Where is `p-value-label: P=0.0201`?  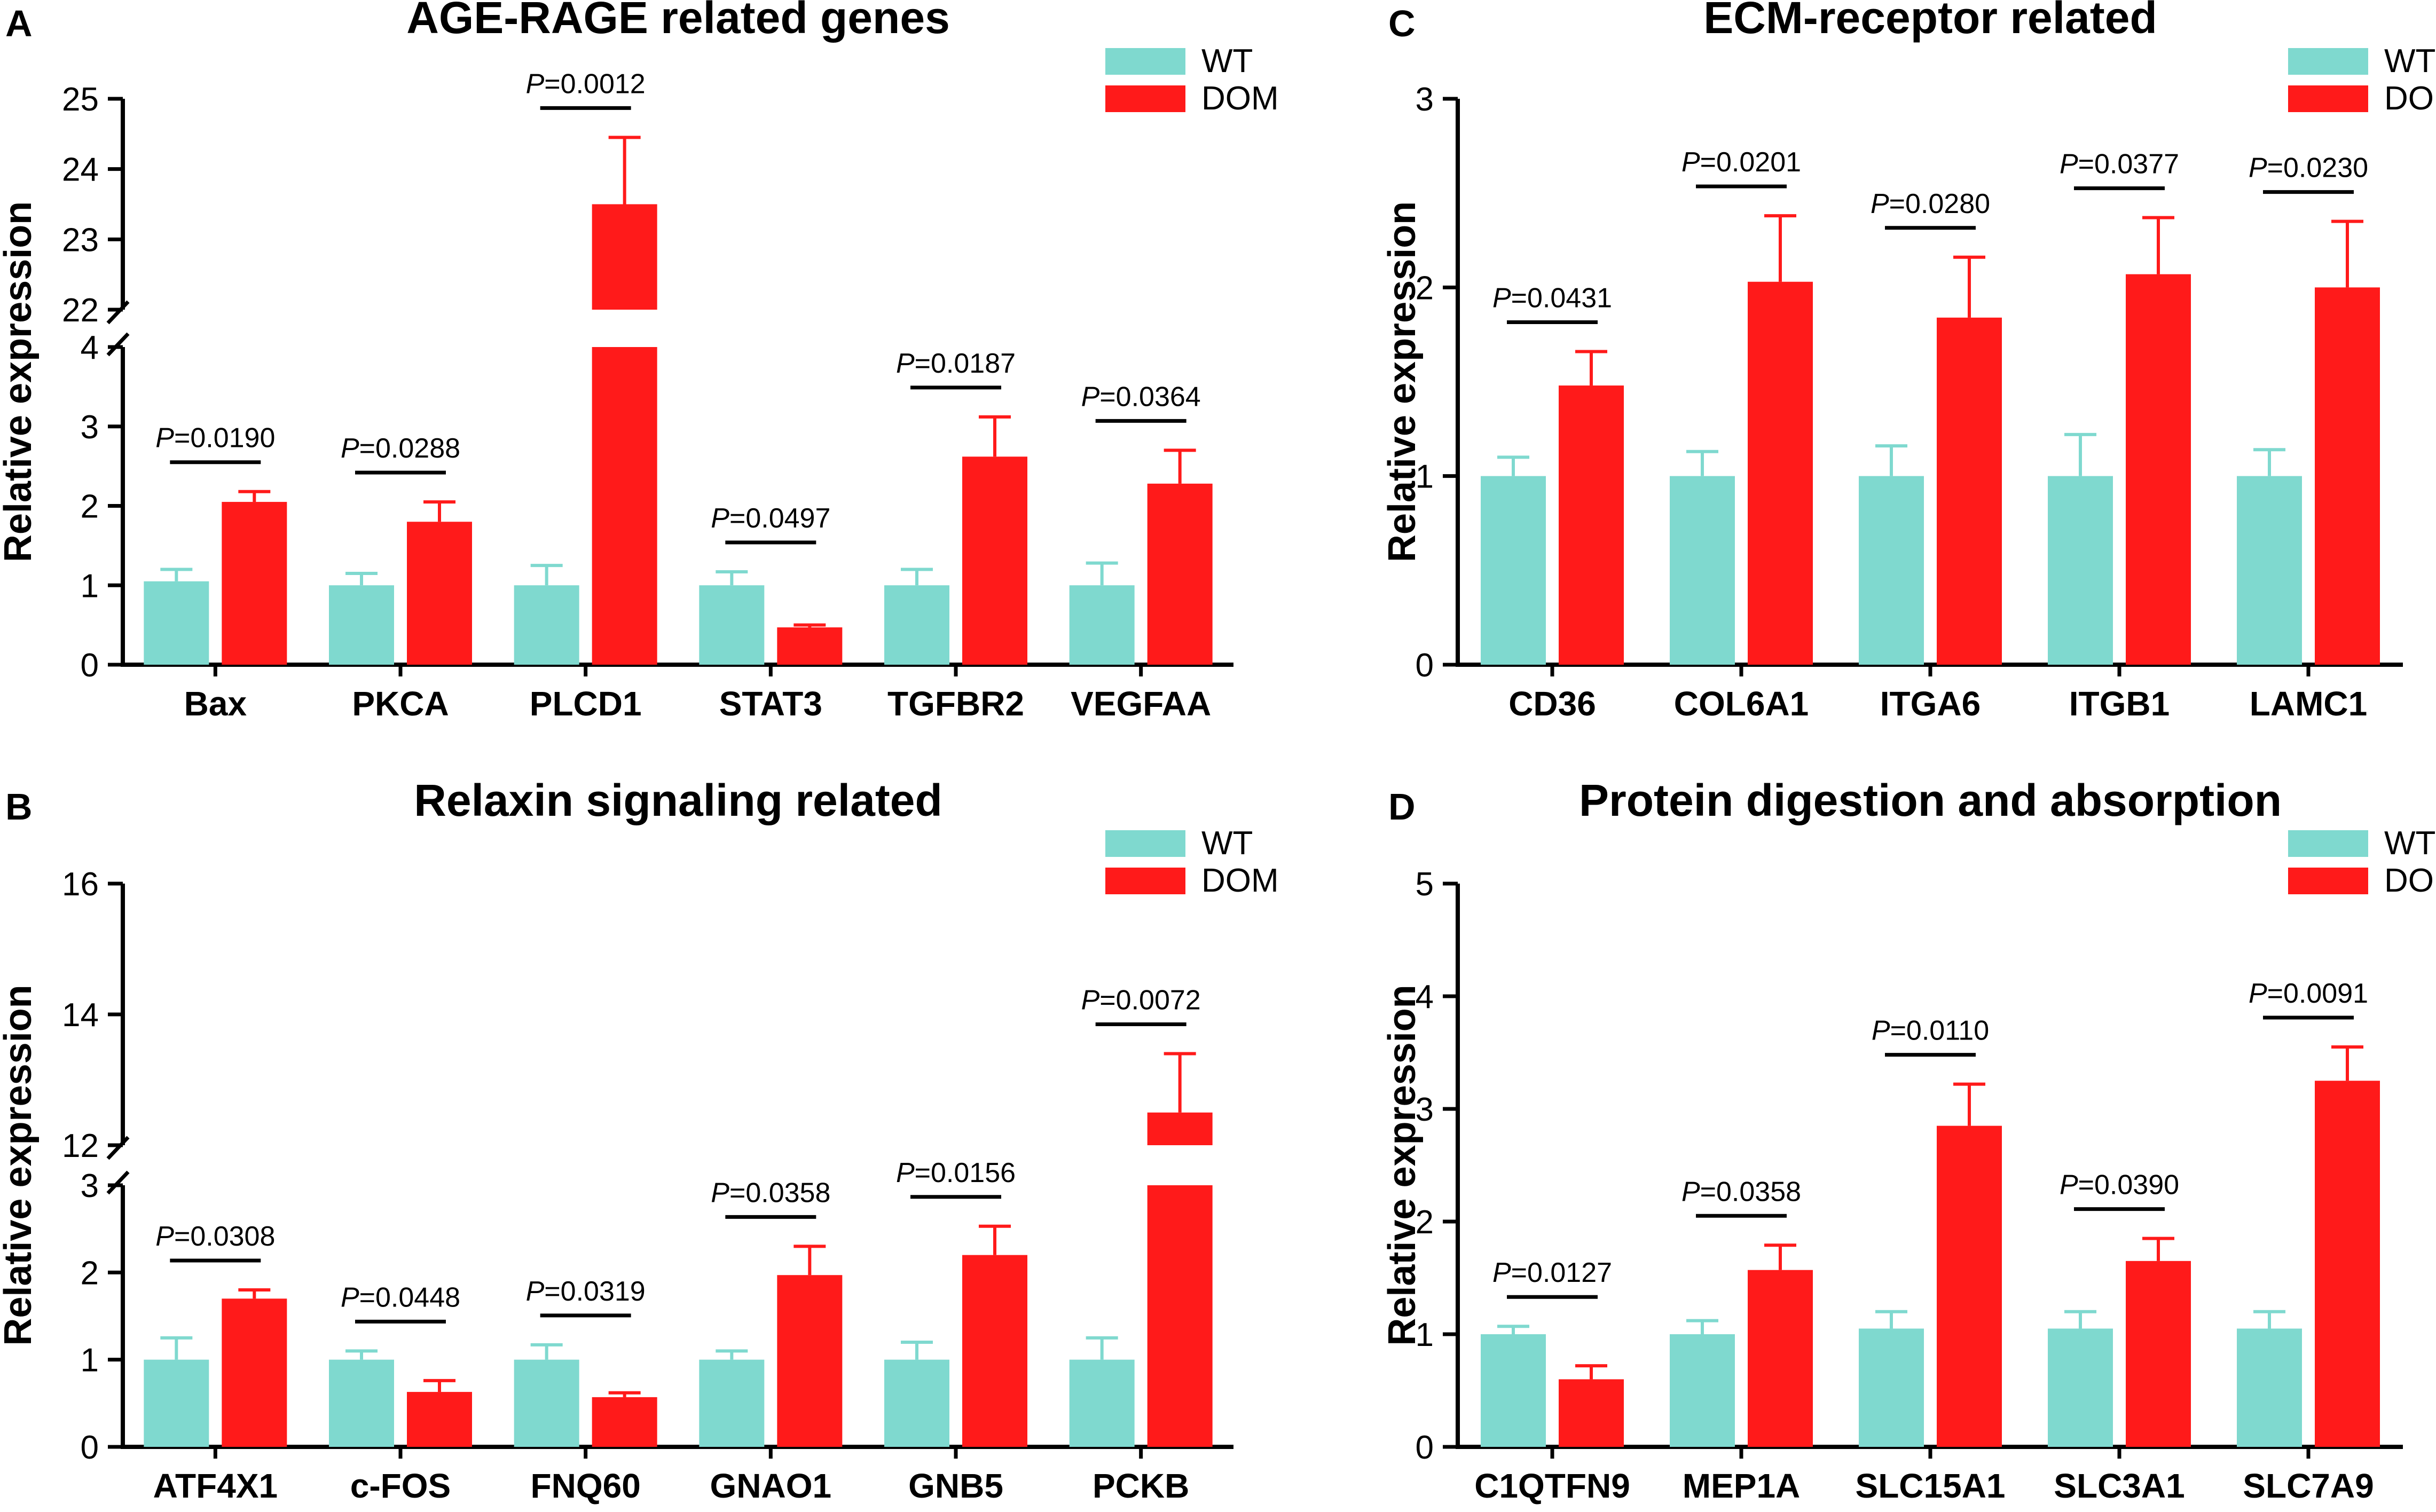
p-value-label: P=0.0201 is located at coordinates (1741, 162).